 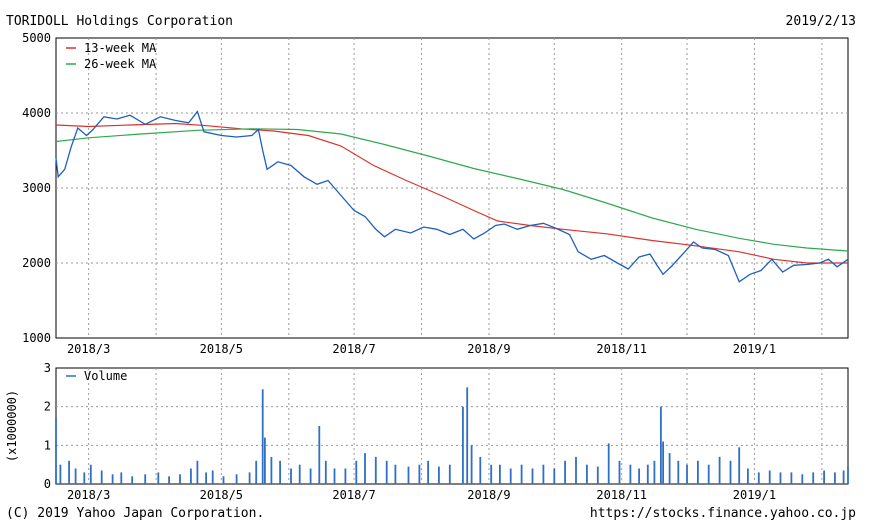 I want to click on price-y-tick-label: 3000, so click(x=36, y=188).